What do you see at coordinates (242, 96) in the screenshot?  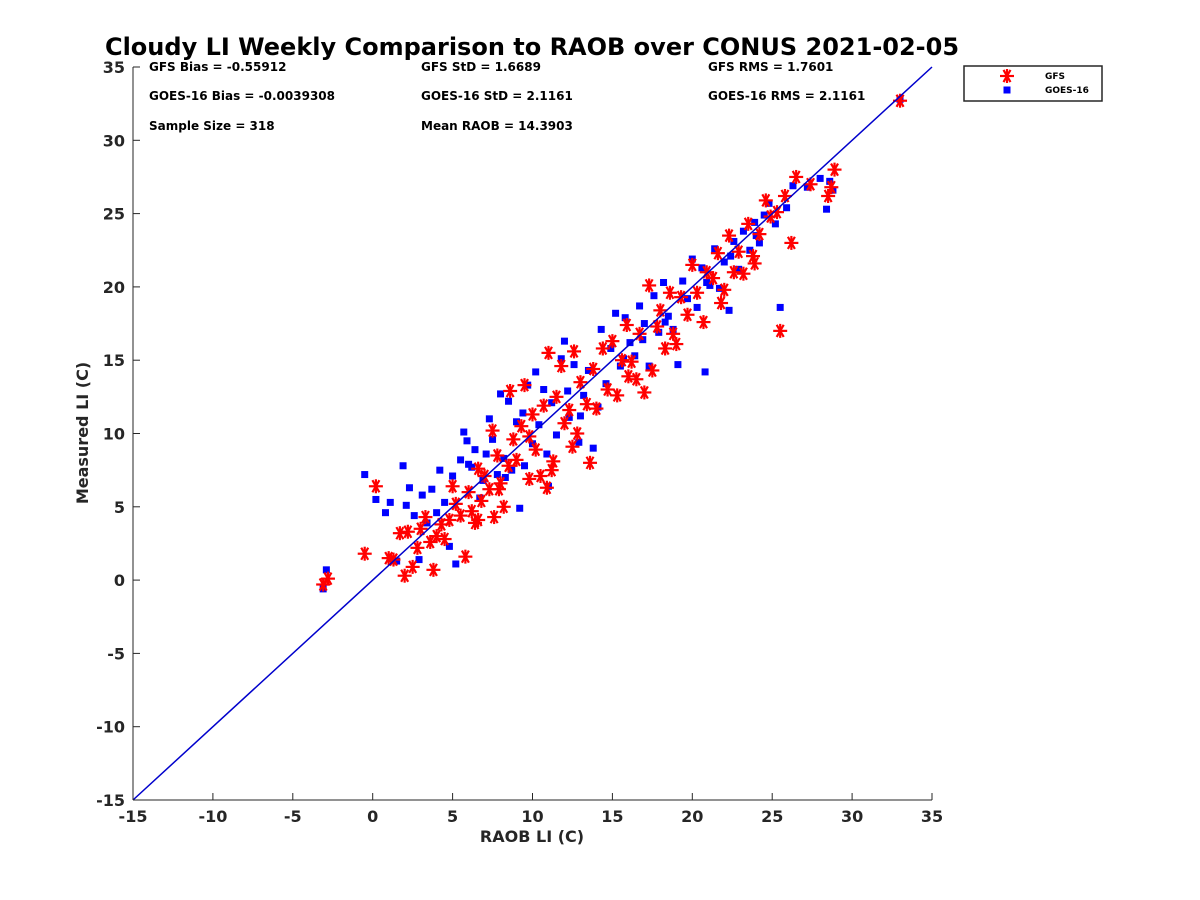 I see `goes-bias-text: GOES-16 Bias = -0.0039308` at bounding box center [242, 96].